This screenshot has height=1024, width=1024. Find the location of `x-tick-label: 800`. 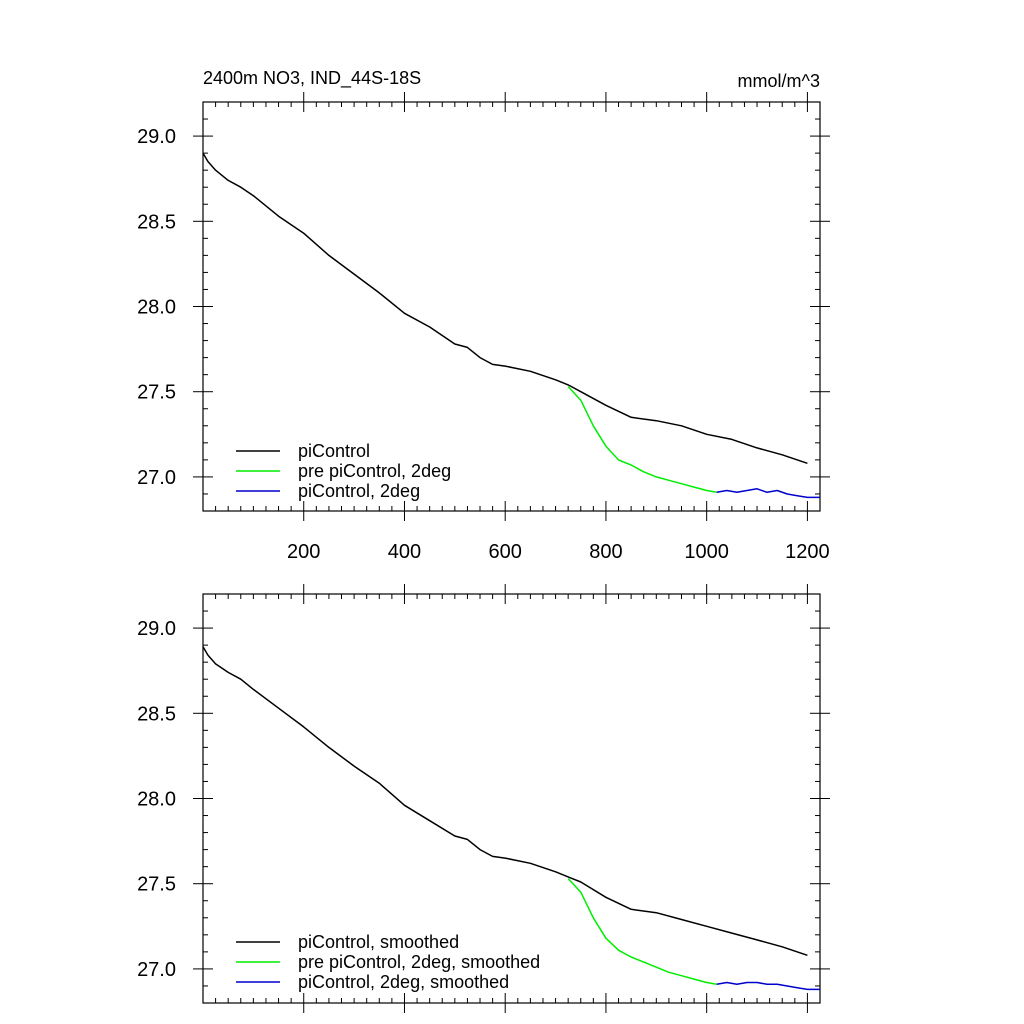

x-tick-label: 800 is located at coordinates (605, 552).